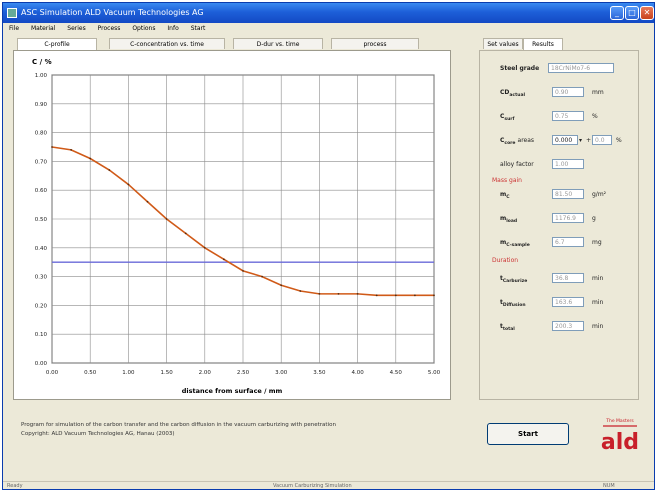  Describe the element at coordinates (52, 373) in the screenshot. I see `x-tick-label: 0.00` at that location.